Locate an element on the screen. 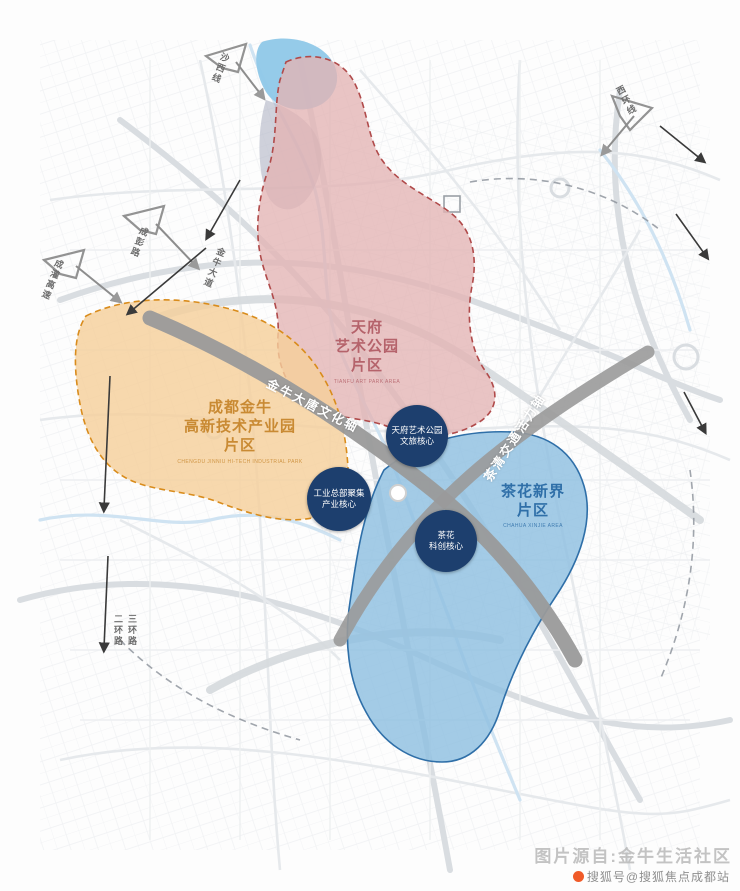 The image size is (740, 891). core-line-1: 工业总部聚集 is located at coordinates (339, 492).